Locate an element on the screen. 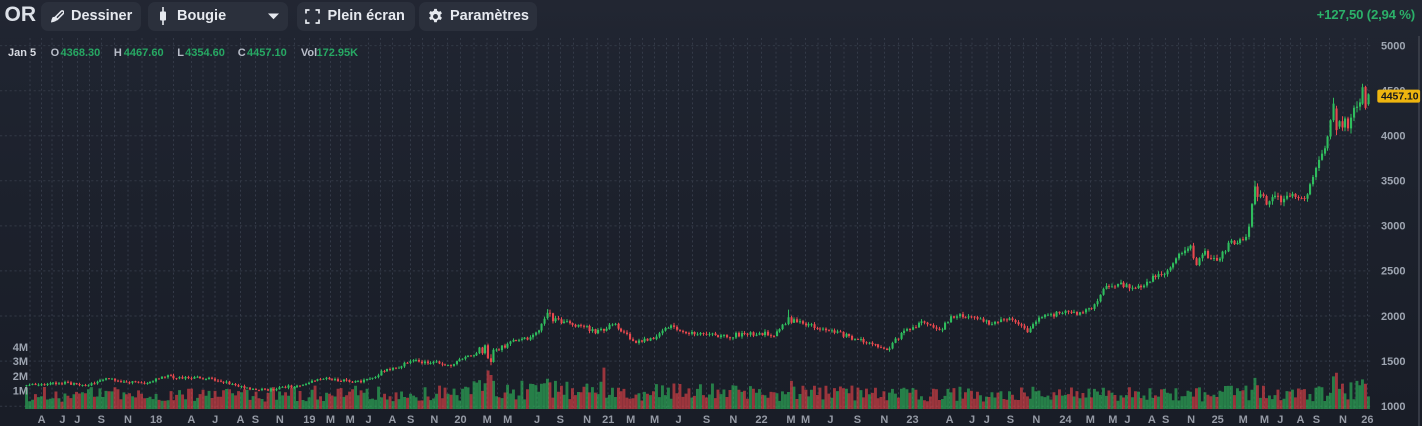 The image size is (1422, 426). svg-text: 1000 is located at coordinates (1393, 407).